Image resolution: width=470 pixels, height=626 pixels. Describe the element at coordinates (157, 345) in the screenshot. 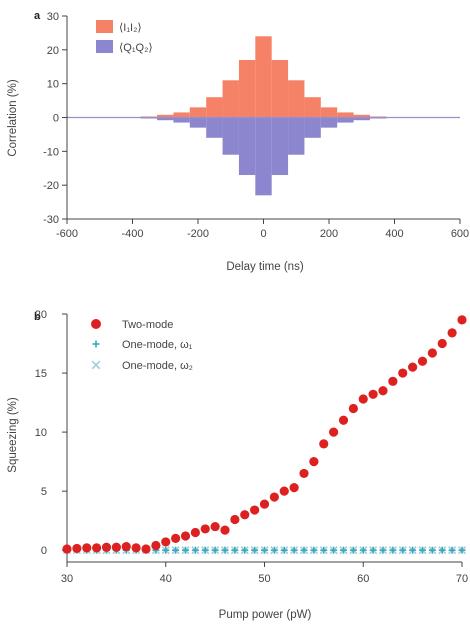

I see `legend-label-b-1: One-mode, ω₁` at that location.